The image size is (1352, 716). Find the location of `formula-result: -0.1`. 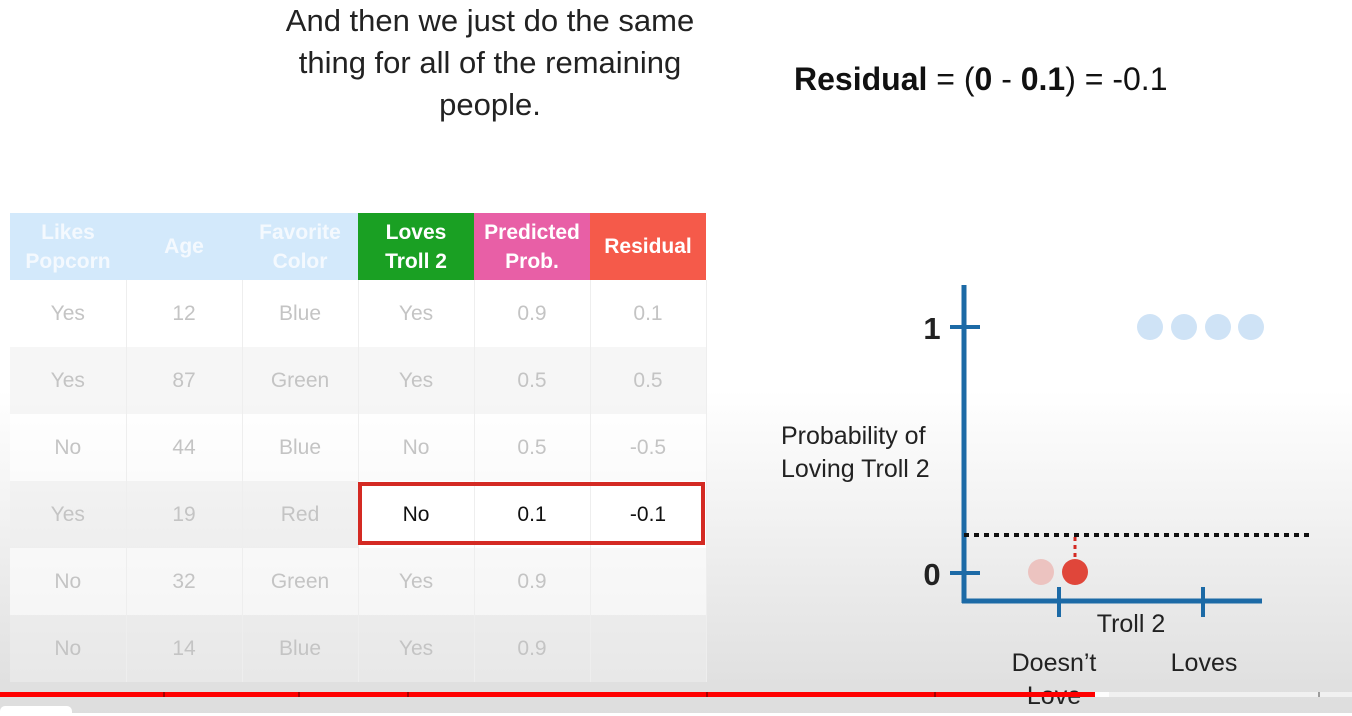

formula-result: -0.1 is located at coordinates (1140, 79).